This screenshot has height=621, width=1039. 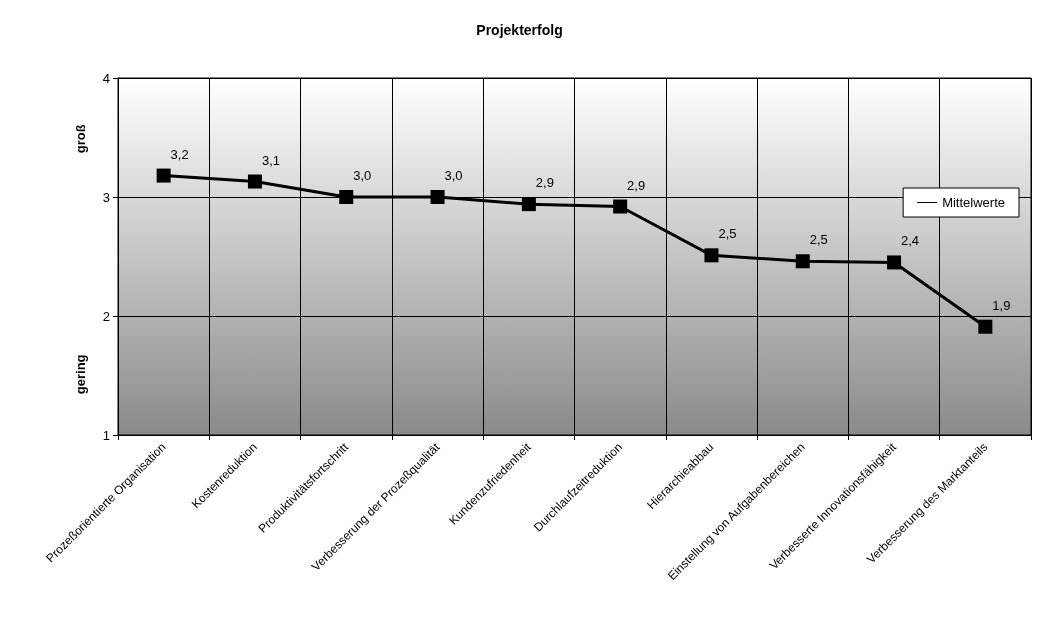 I want to click on chart-title: Projekterfolg, so click(x=519, y=30).